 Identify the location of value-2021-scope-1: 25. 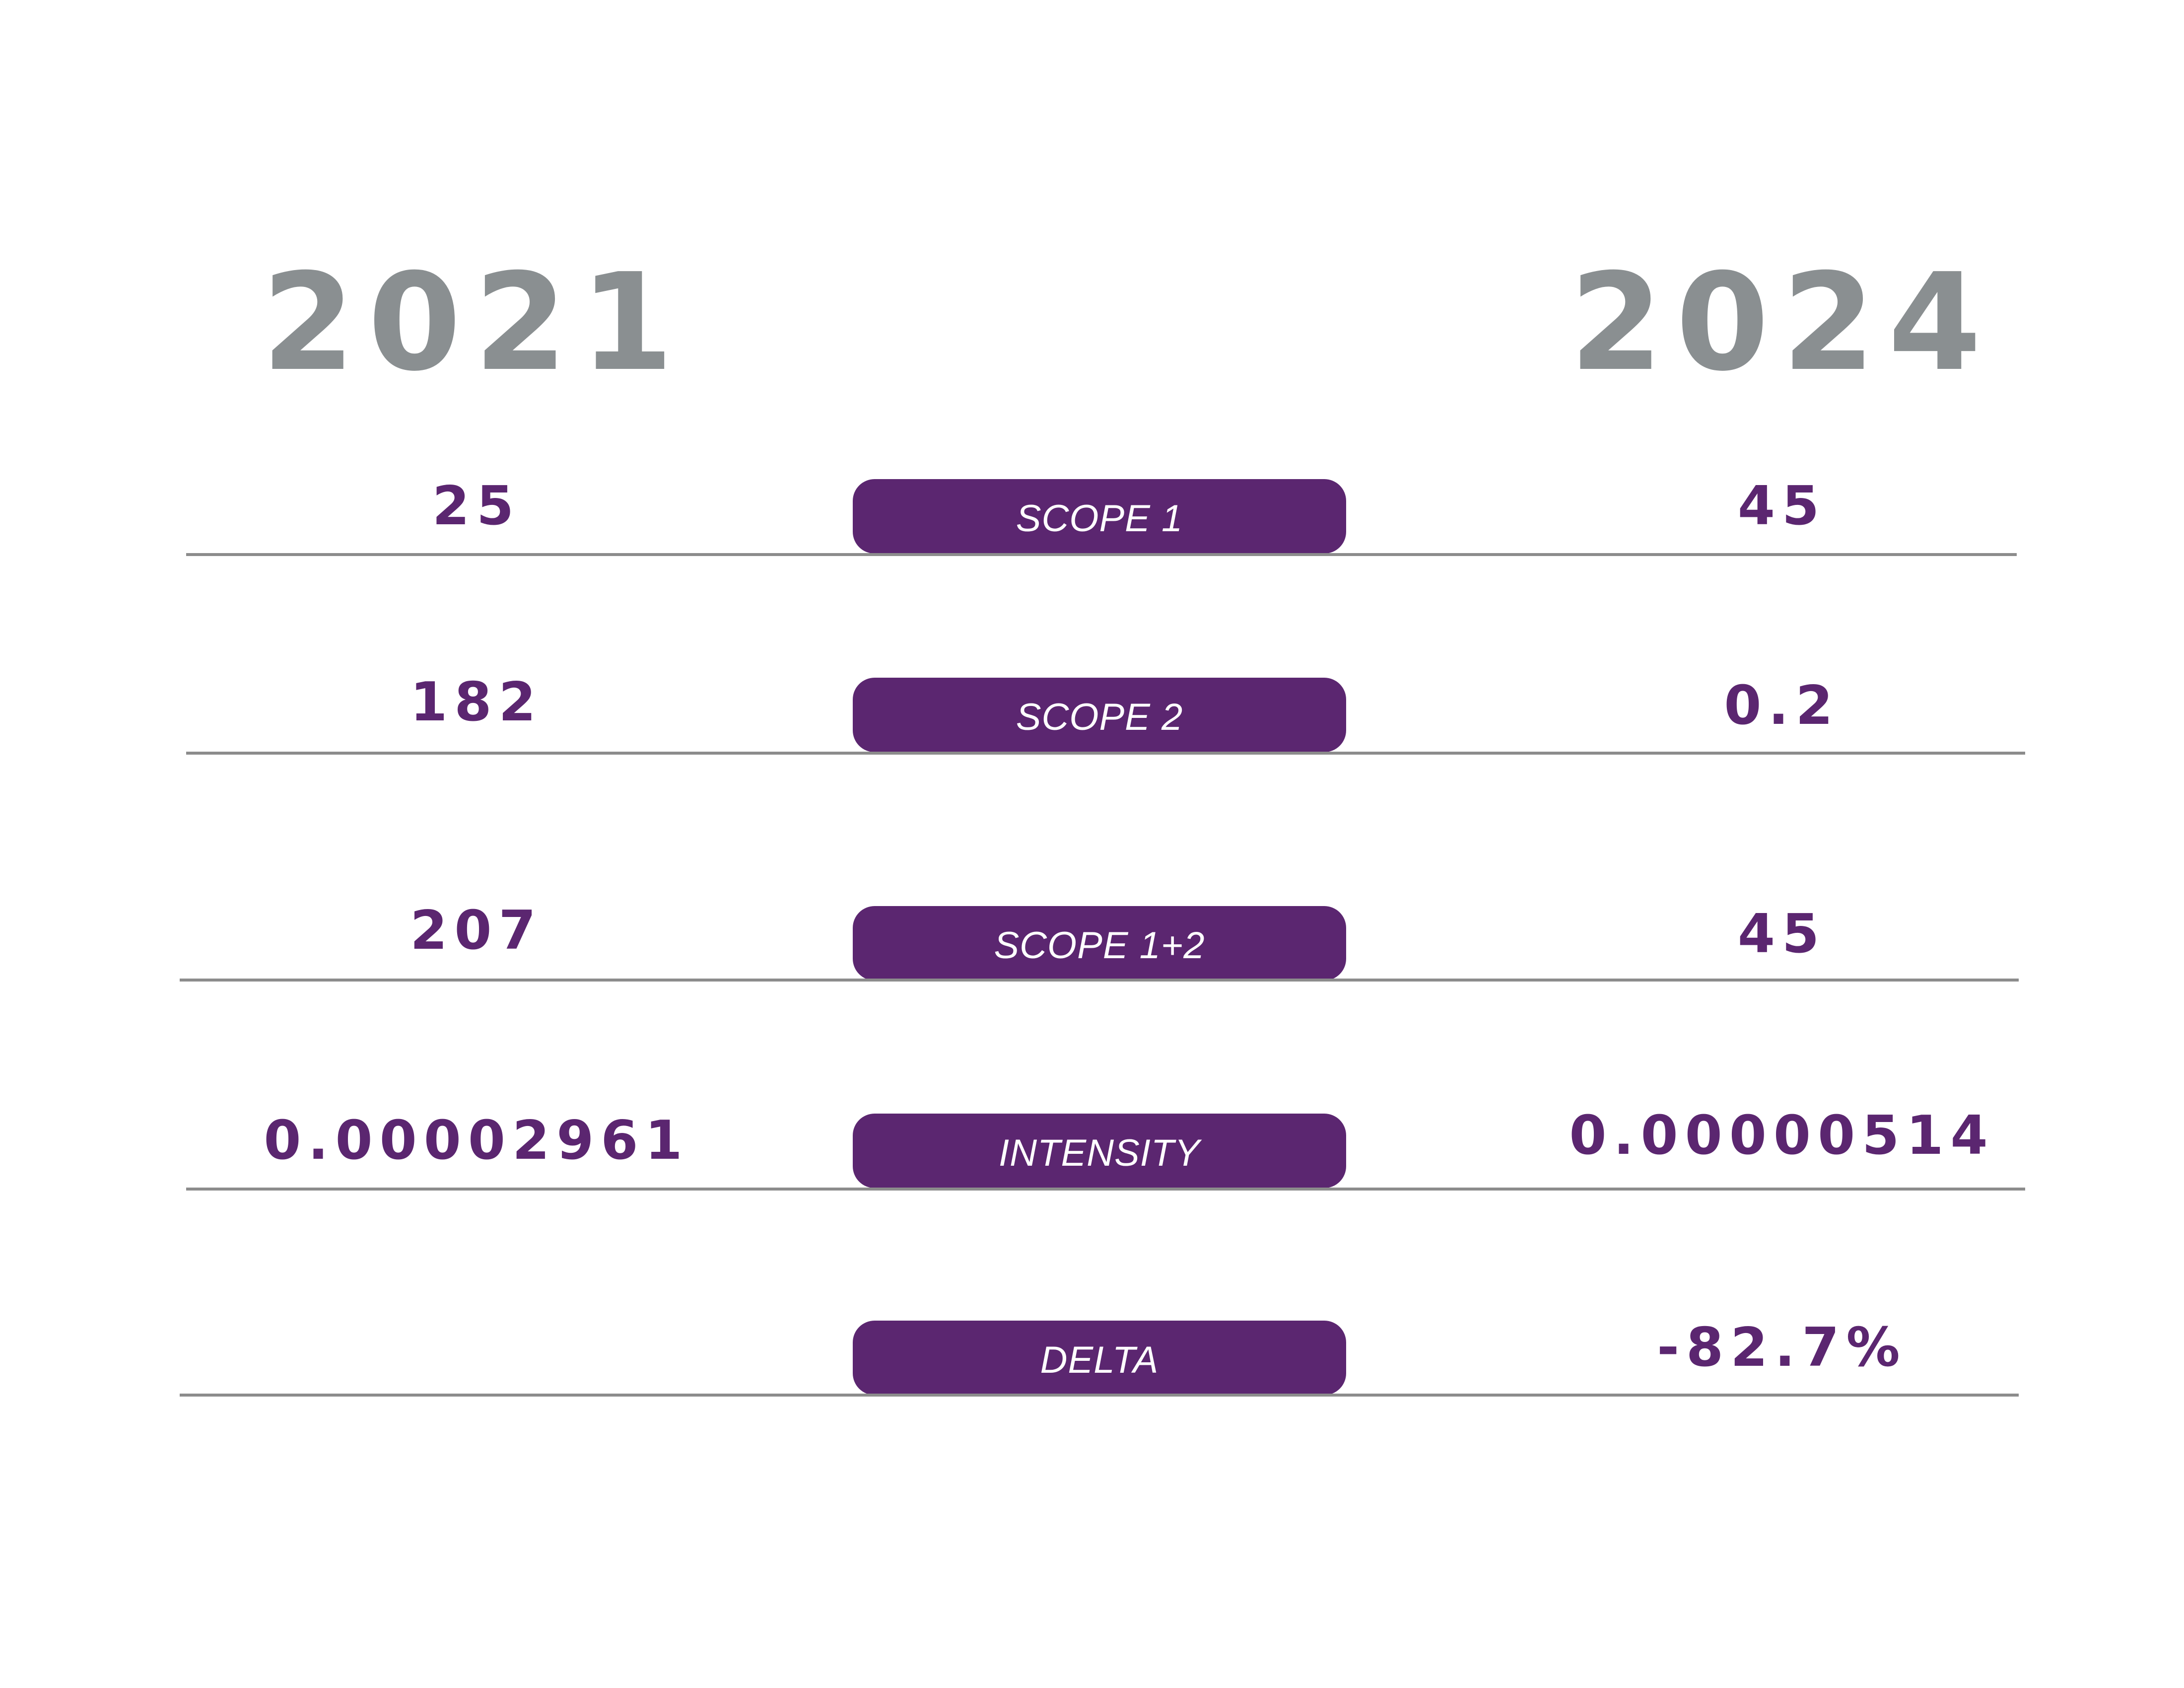
(476, 506).